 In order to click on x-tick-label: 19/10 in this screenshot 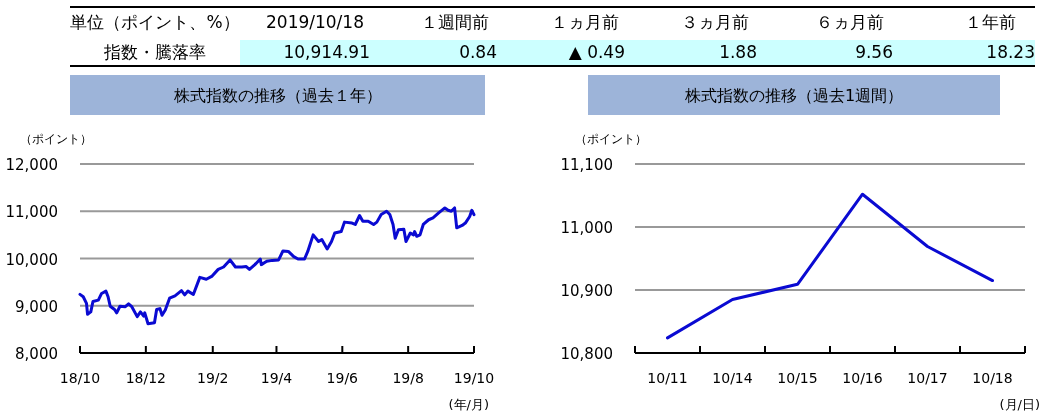, I will do `click(474, 378)`.